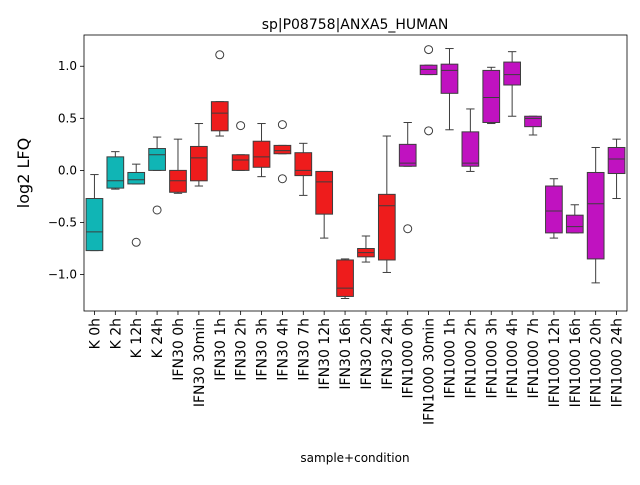  I want to click on y-axis-label: log2 LFQ, so click(23, 173).